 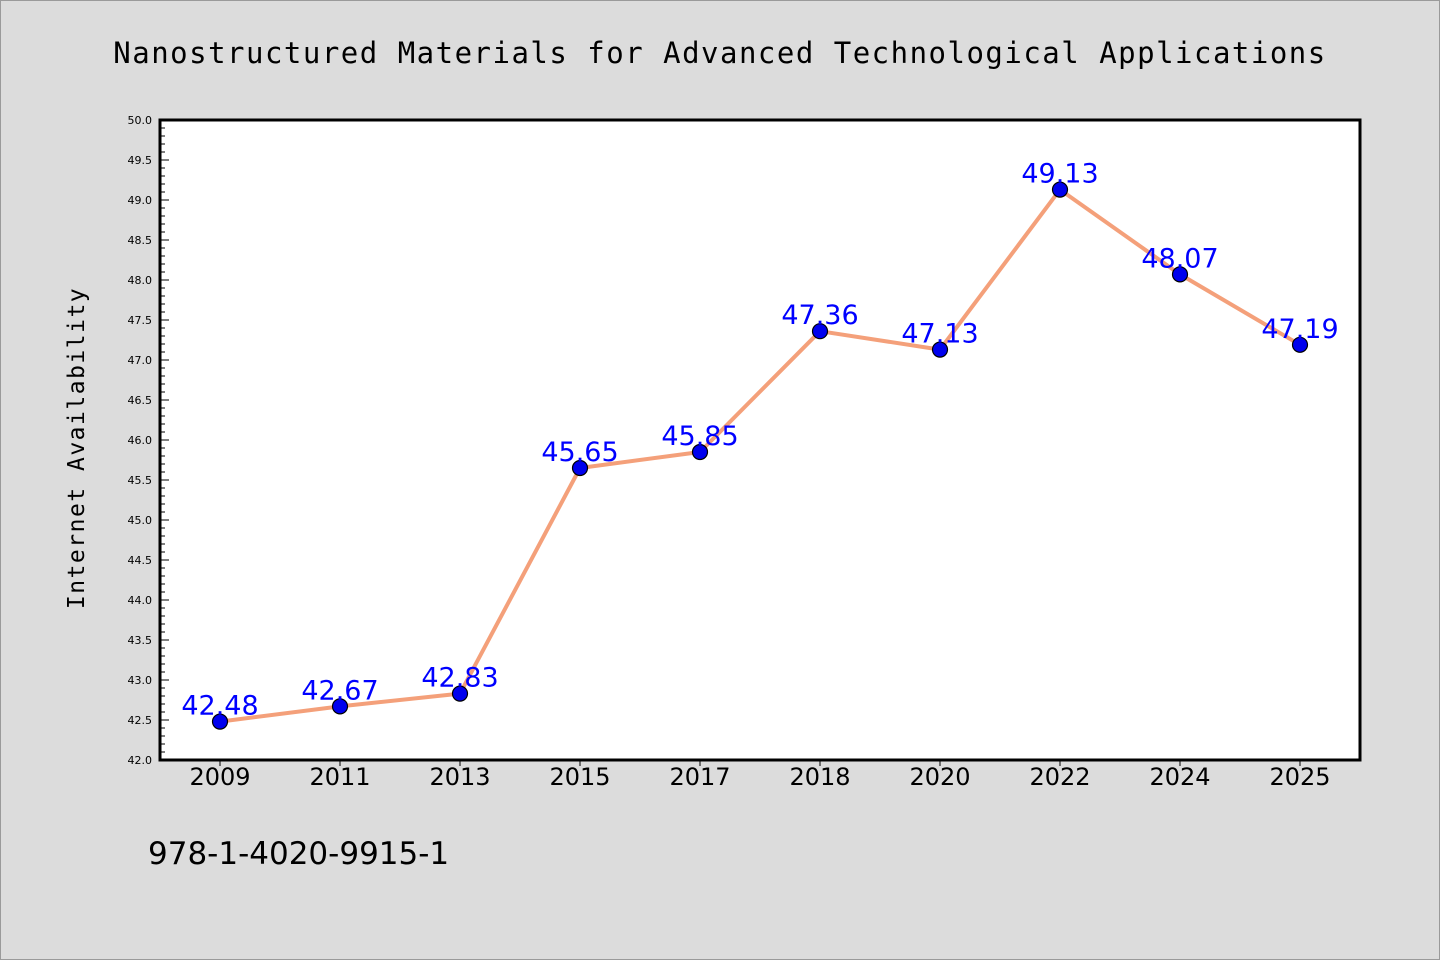 I want to click on data-label: 48.07, so click(x=1179, y=258).